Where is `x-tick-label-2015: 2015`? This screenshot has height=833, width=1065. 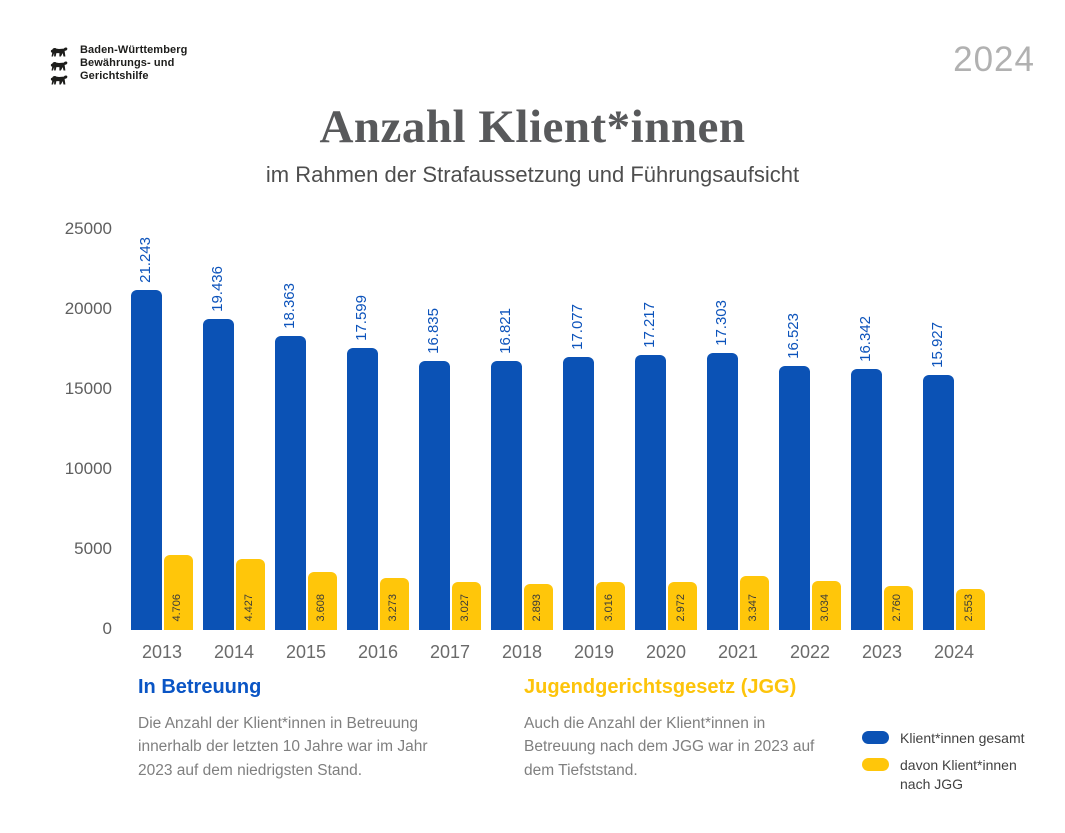
x-tick-label-2015: 2015 is located at coordinates (306, 652).